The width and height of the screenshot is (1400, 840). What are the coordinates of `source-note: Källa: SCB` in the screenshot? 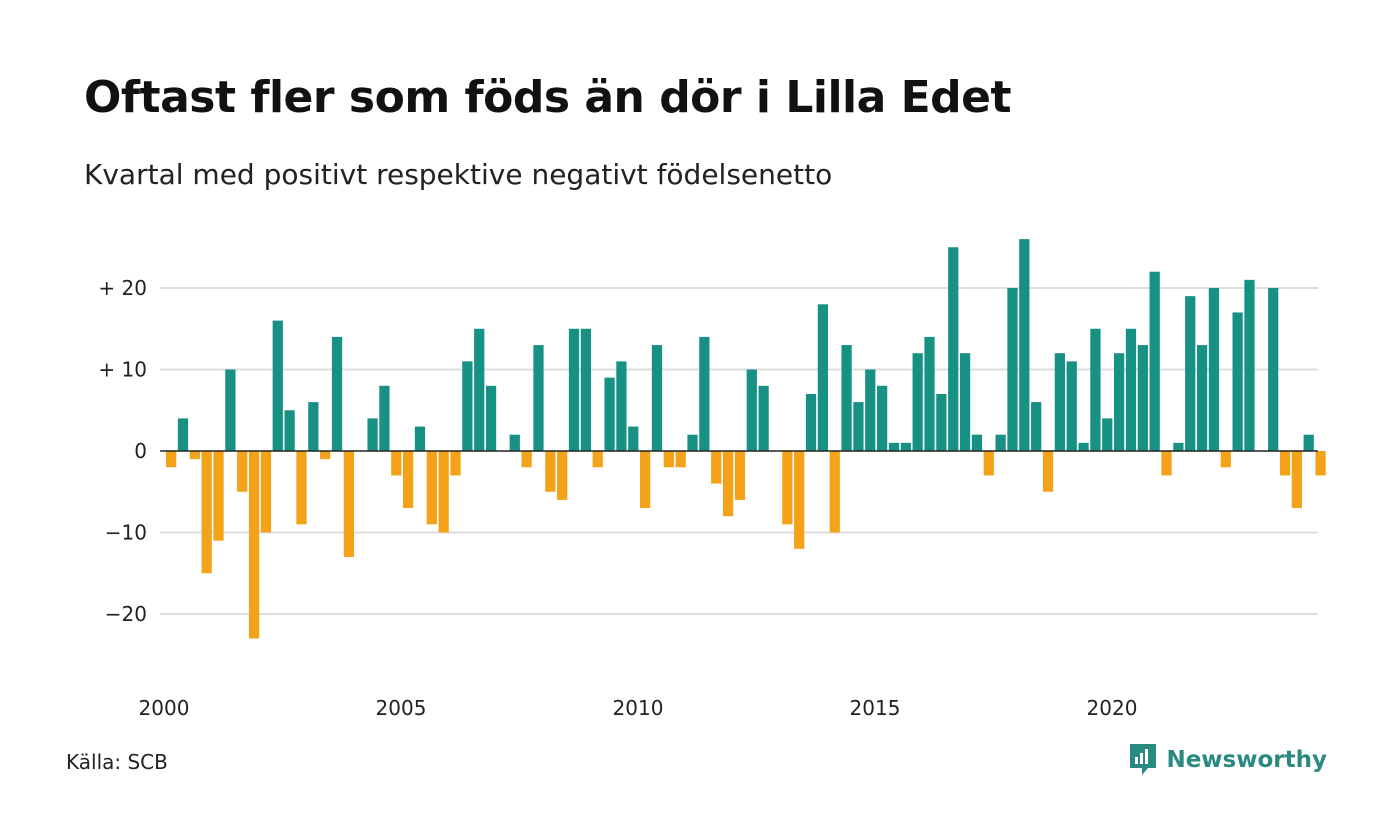 It's located at (117, 762).